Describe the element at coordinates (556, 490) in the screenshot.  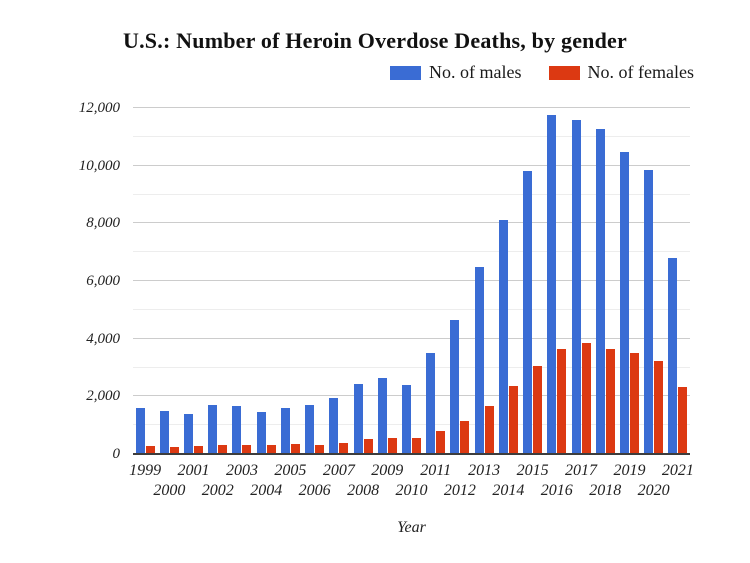
I see `x-tick-label-2016: 2016` at that location.